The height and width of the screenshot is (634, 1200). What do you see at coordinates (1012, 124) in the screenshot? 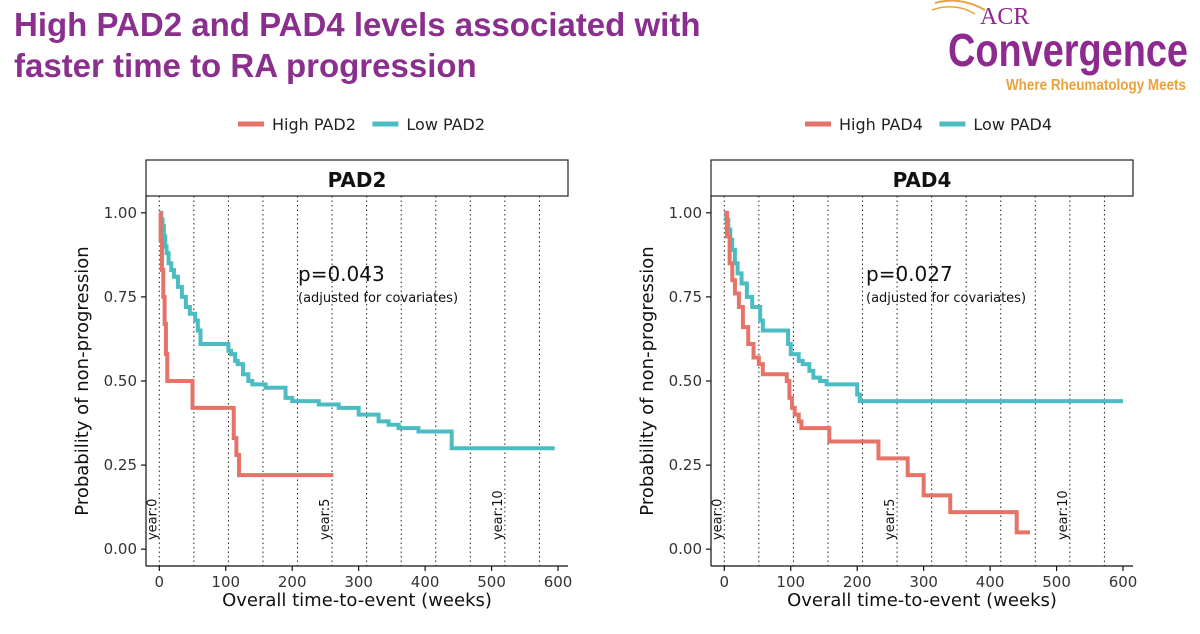
I see `legend-label: Low PAD4` at bounding box center [1012, 124].